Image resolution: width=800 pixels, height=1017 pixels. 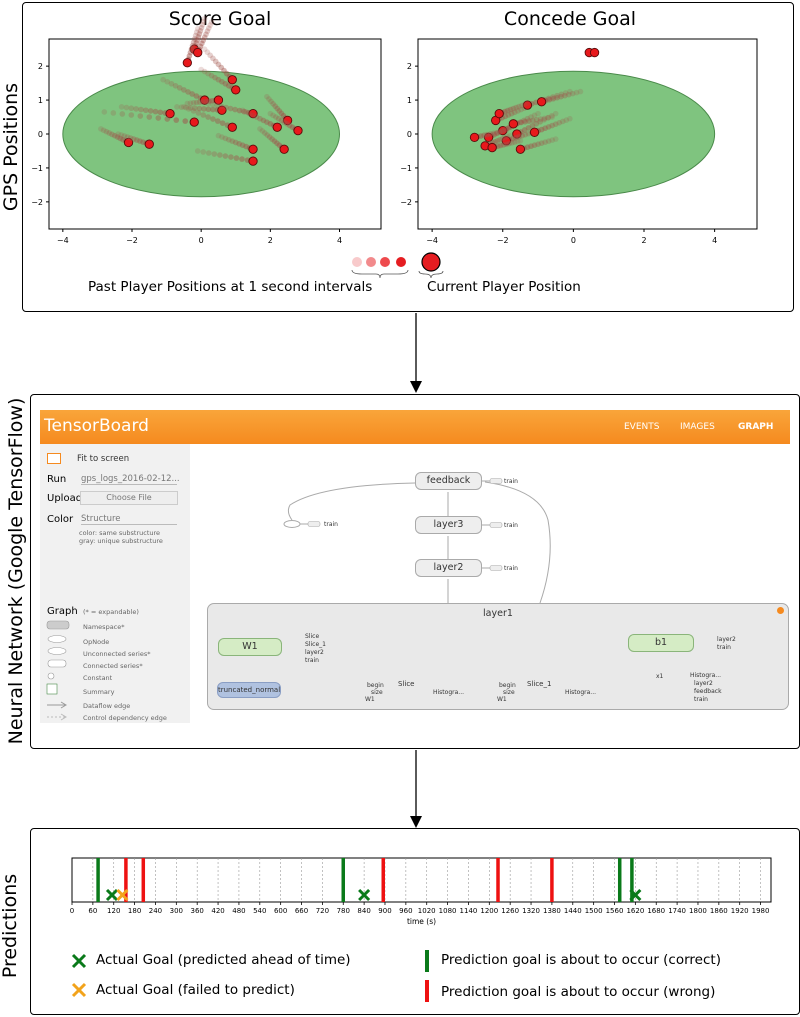 What do you see at coordinates (370, 699) in the screenshot?
I see `slice-w1: W1` at bounding box center [370, 699].